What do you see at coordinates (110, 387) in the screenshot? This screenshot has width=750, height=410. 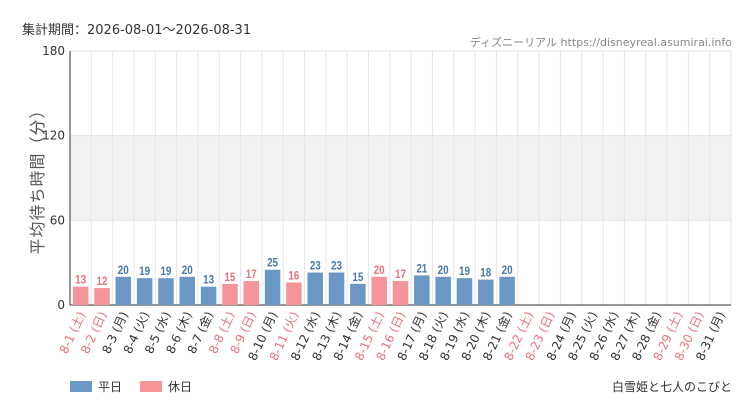 I see `legend-label-weekday: 平日` at bounding box center [110, 387].